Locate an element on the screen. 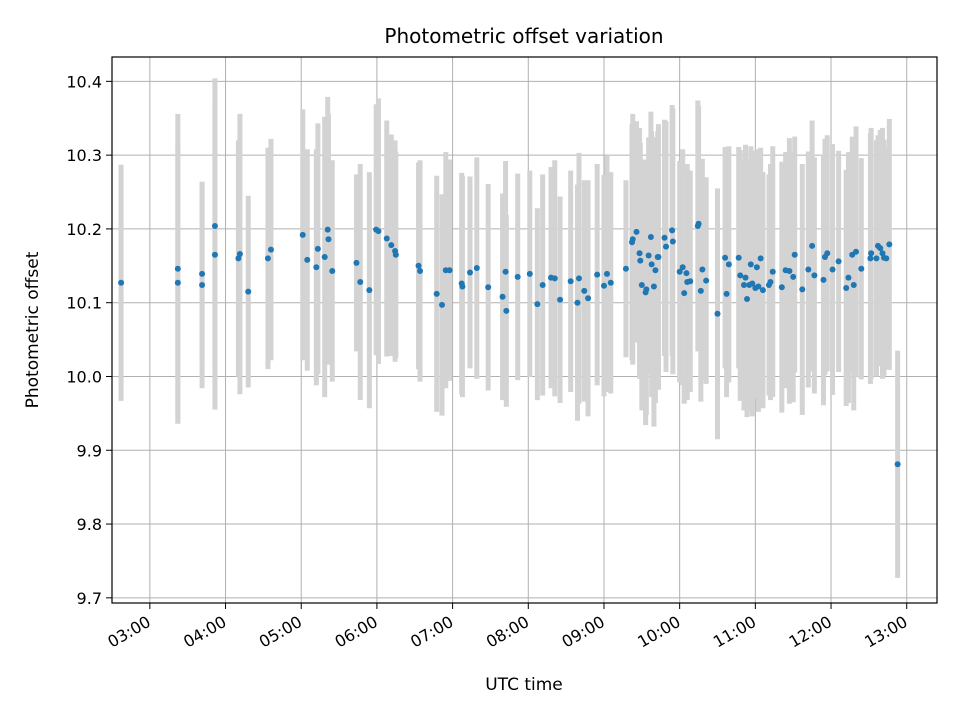 This screenshot has width=960, height=720. y-tick-label: 10.1 is located at coordinates (84, 303).